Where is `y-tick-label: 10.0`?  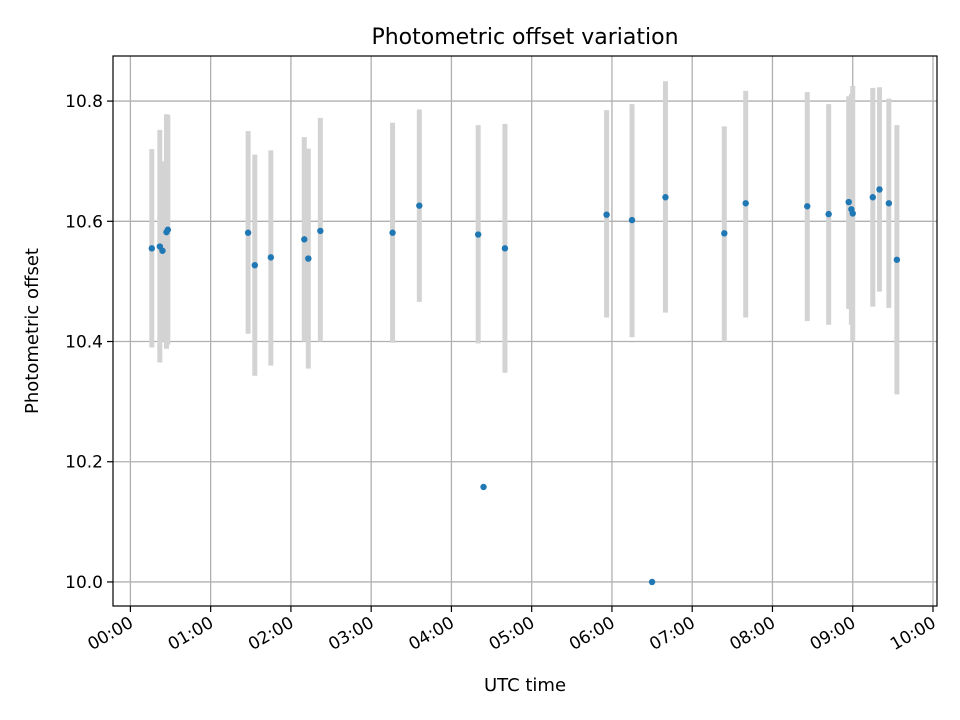 y-tick-label: 10.0 is located at coordinates (84, 583).